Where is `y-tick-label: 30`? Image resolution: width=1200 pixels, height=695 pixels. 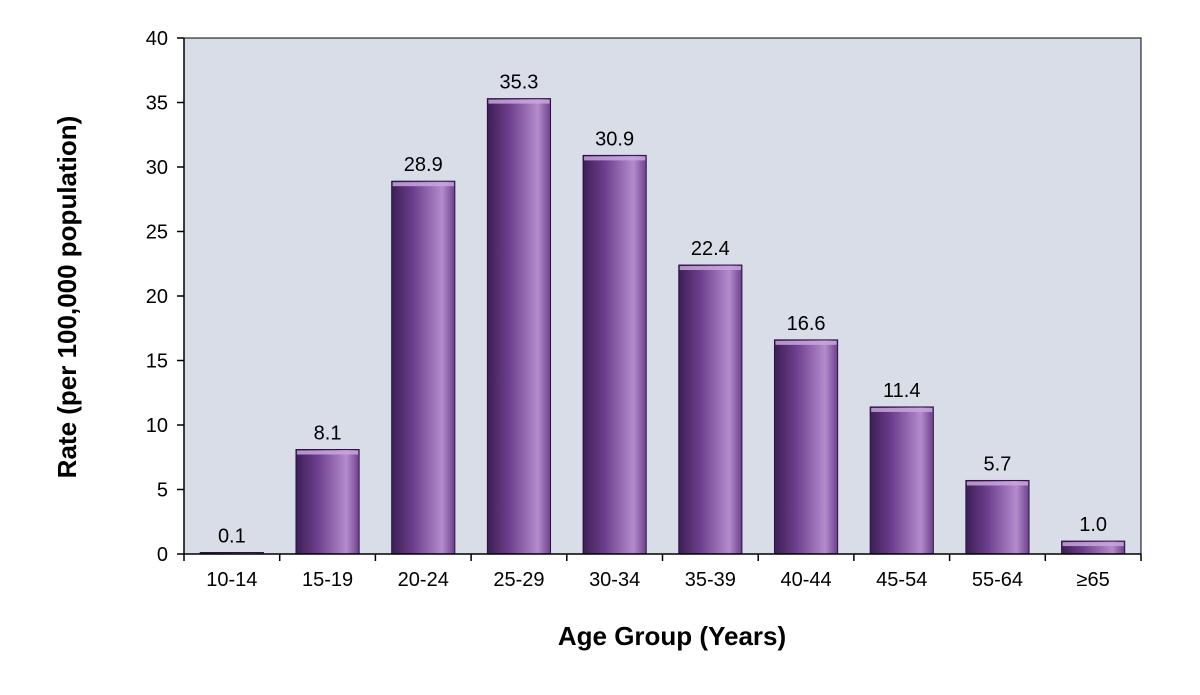 y-tick-label: 30 is located at coordinates (157, 168).